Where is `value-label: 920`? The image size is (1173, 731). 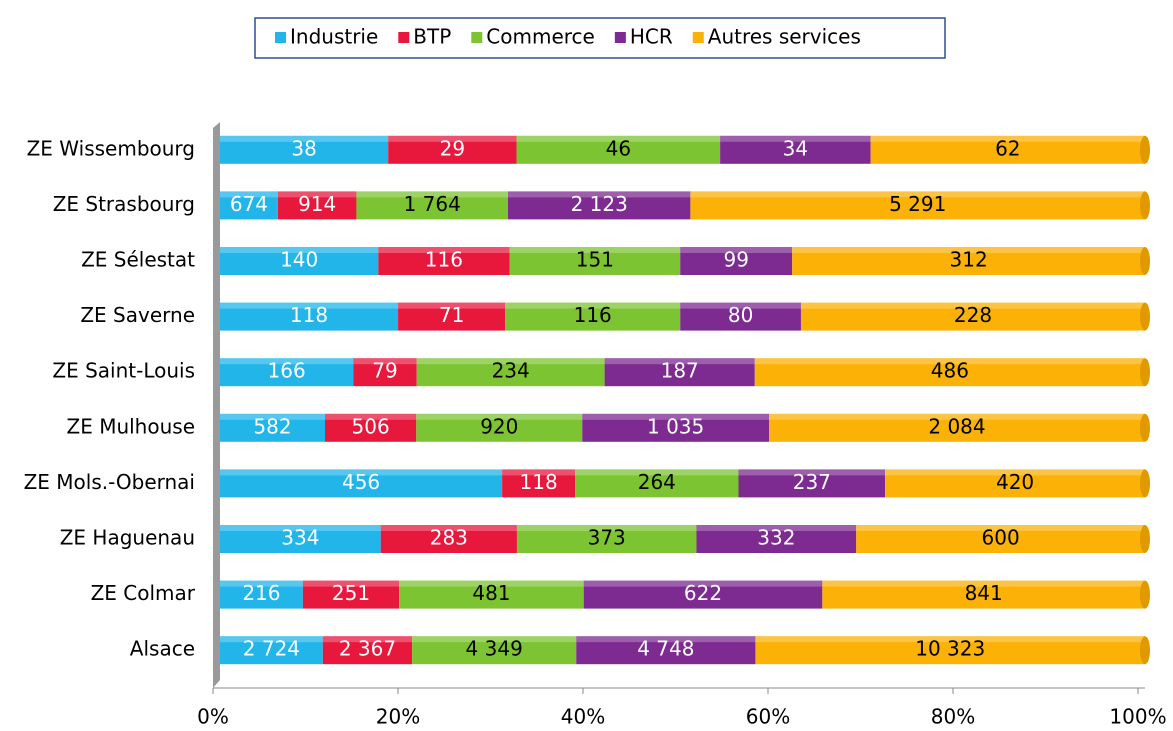 value-label: 920 is located at coordinates (499, 426).